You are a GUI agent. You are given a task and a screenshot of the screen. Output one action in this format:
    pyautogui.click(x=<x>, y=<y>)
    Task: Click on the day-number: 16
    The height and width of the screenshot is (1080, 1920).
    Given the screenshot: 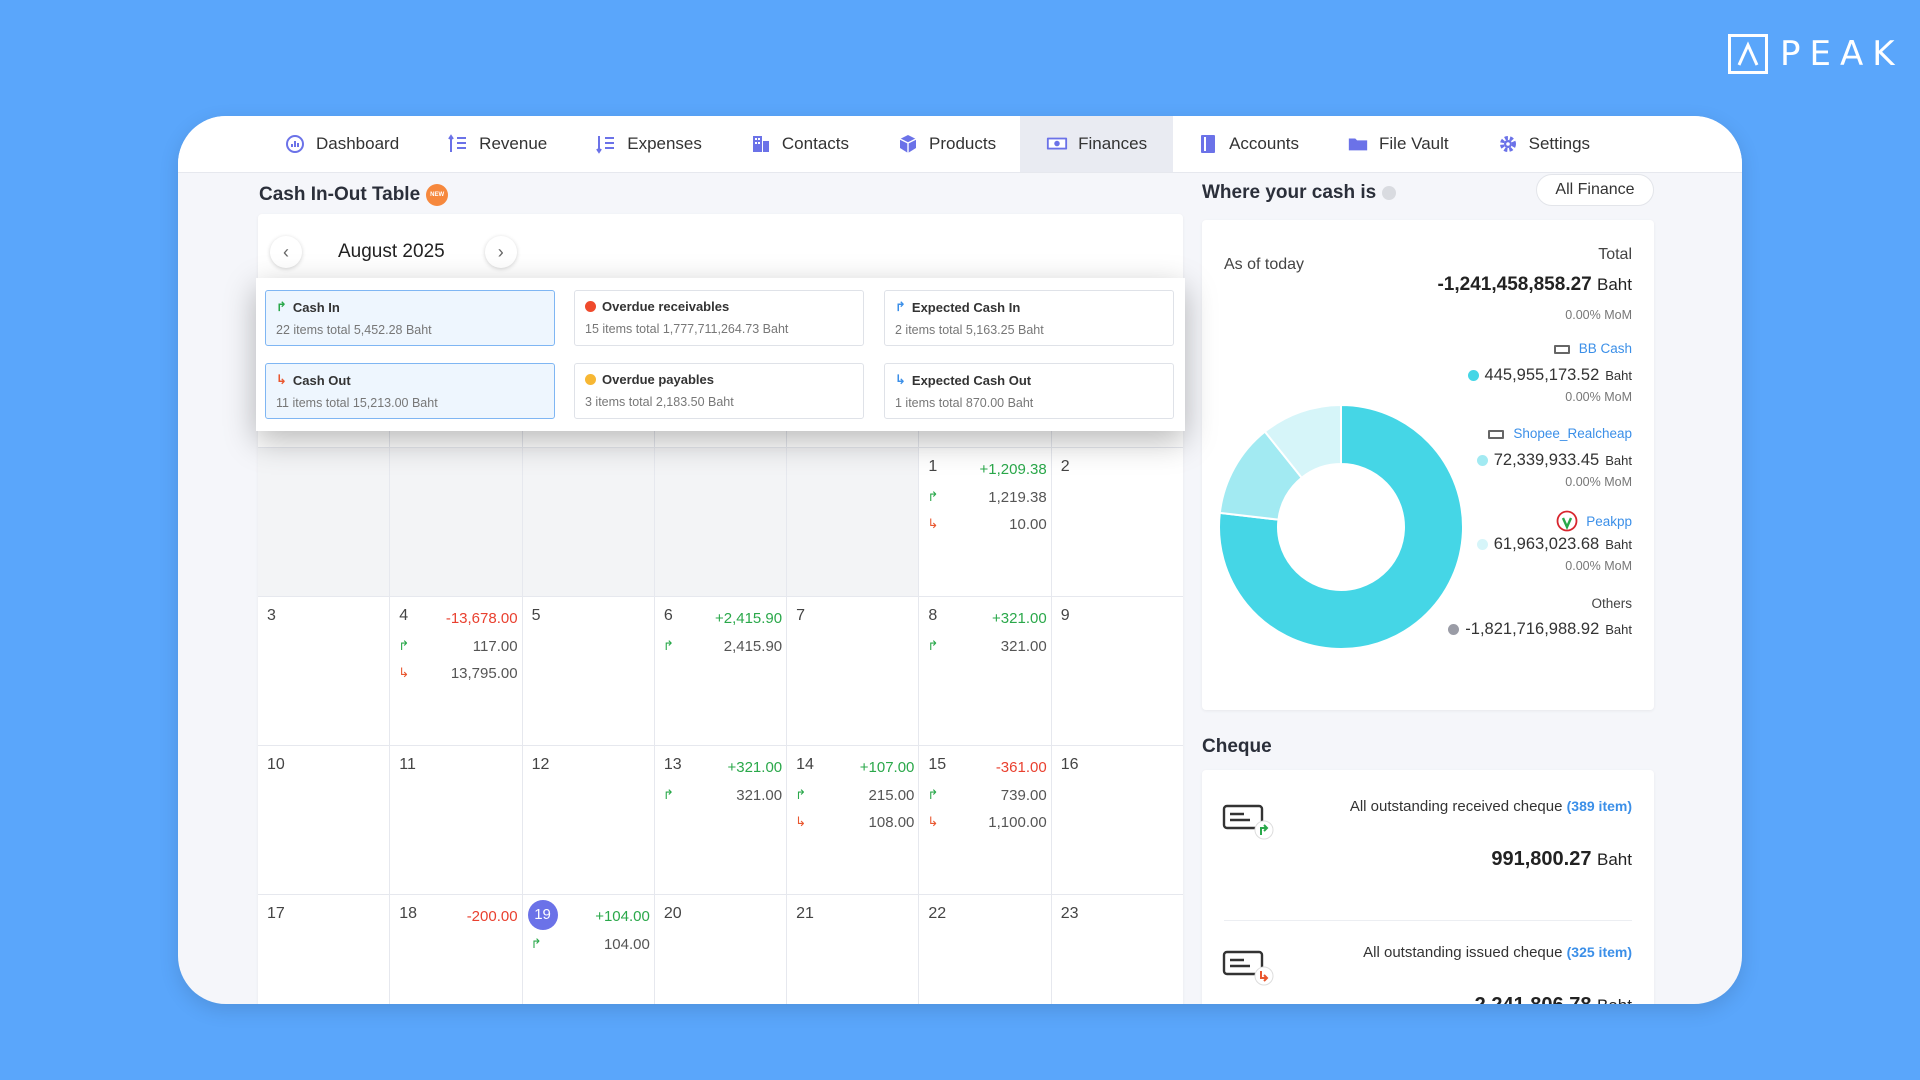 What is the action you would take?
    pyautogui.click(x=1069, y=764)
    